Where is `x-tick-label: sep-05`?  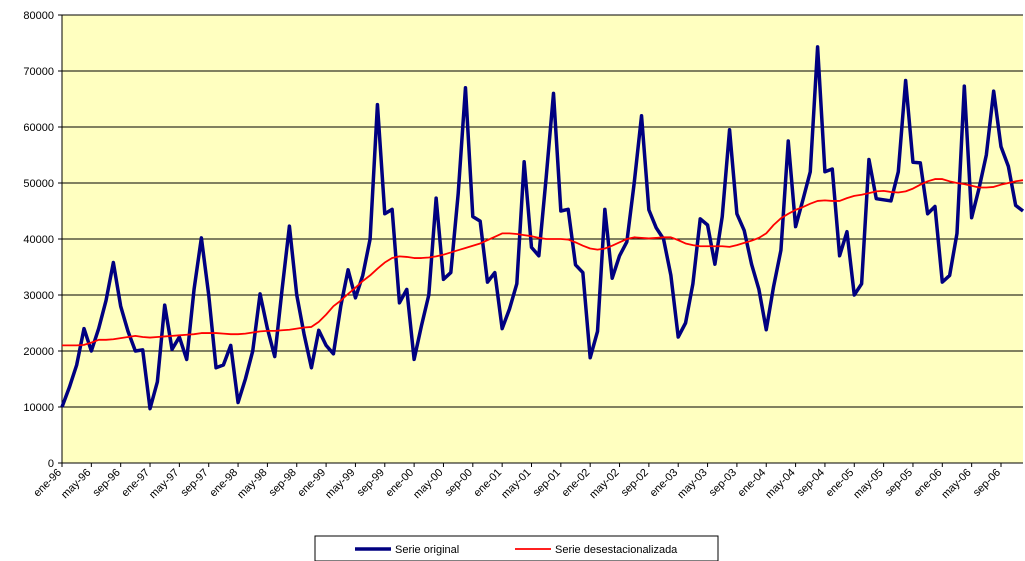
x-tick-label: sep-05 is located at coordinates (899, 483).